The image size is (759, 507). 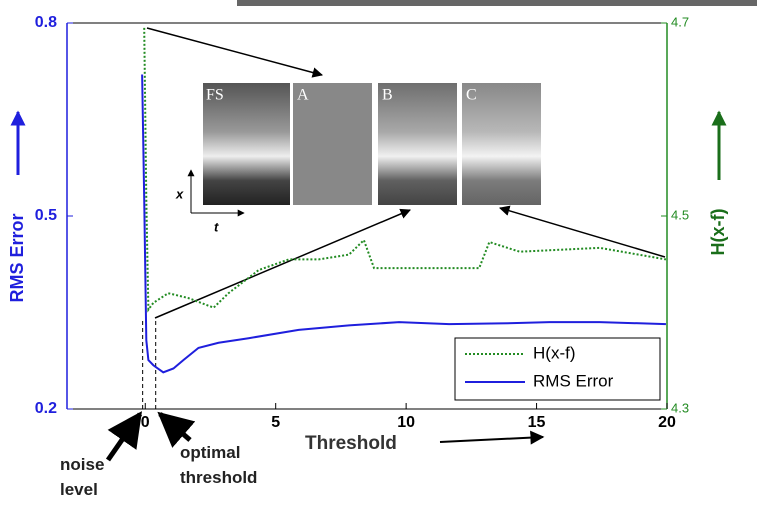 I want to click on inset-label: B, so click(x=387, y=95).